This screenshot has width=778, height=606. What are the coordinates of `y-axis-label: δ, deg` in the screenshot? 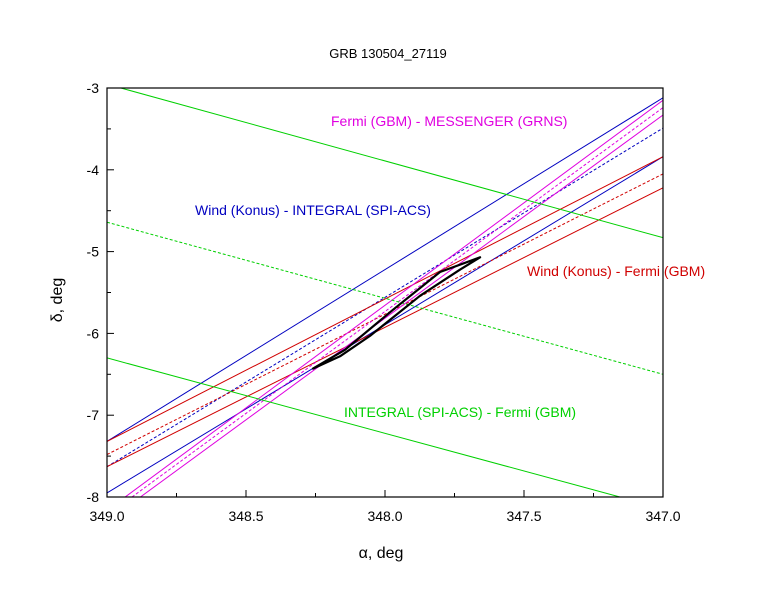 It's located at (57, 300).